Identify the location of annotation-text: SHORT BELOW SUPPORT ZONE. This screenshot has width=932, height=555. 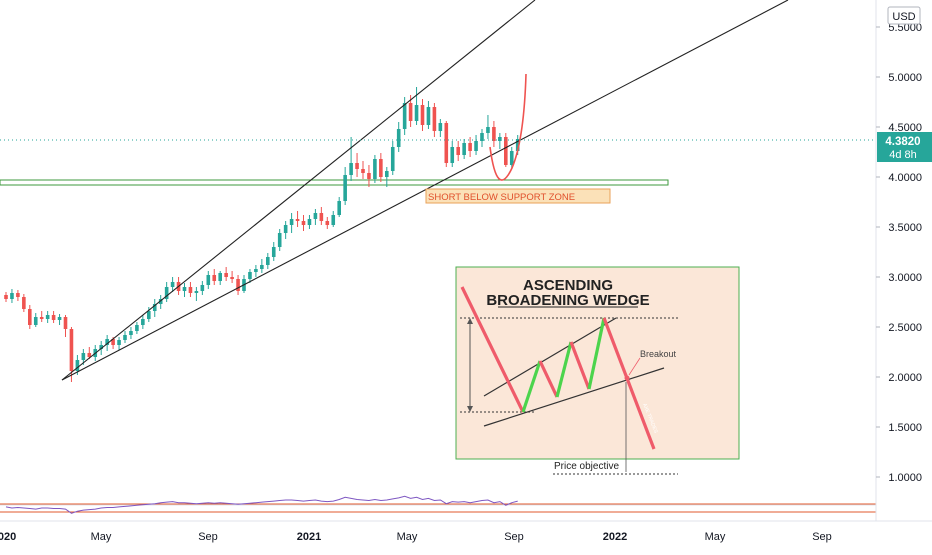
(501, 197).